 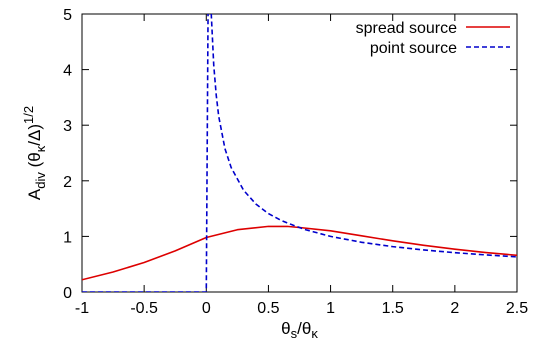 I want to click on y-tick-label: 1, so click(x=67, y=237).